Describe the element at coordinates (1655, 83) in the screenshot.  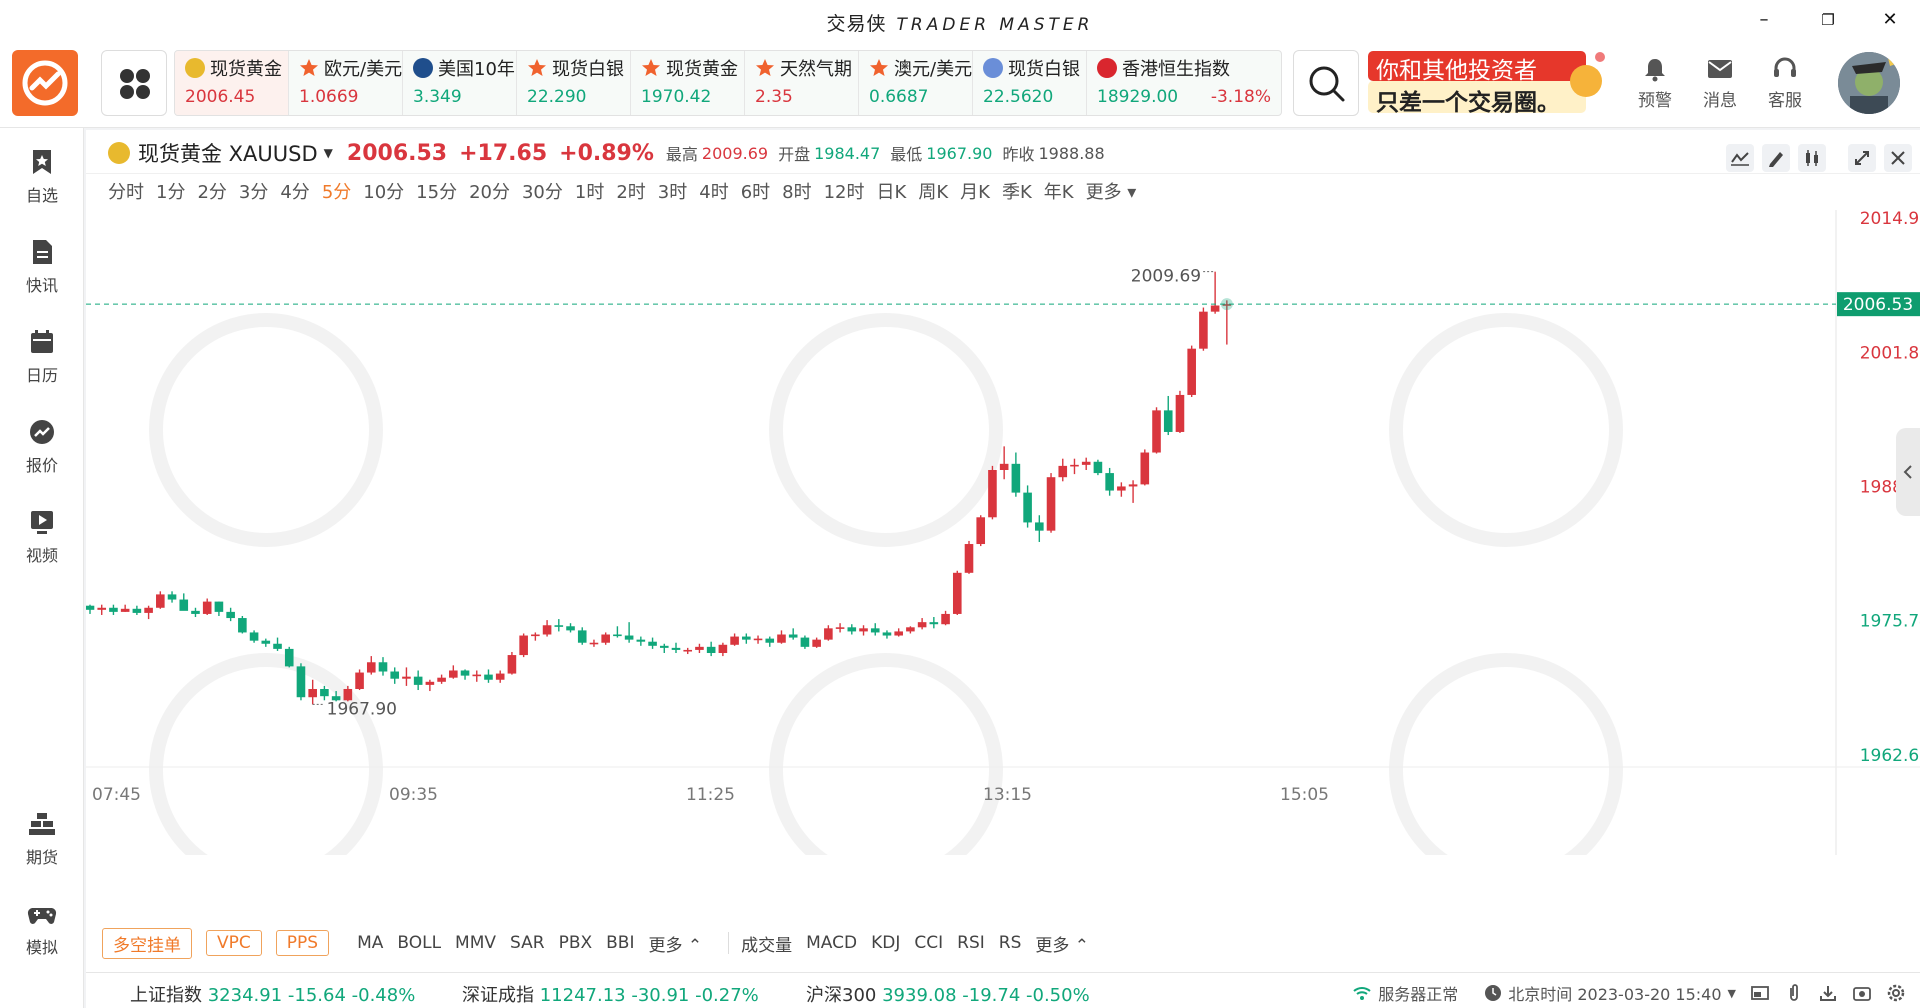
I see `alert-button: 预警` at that location.